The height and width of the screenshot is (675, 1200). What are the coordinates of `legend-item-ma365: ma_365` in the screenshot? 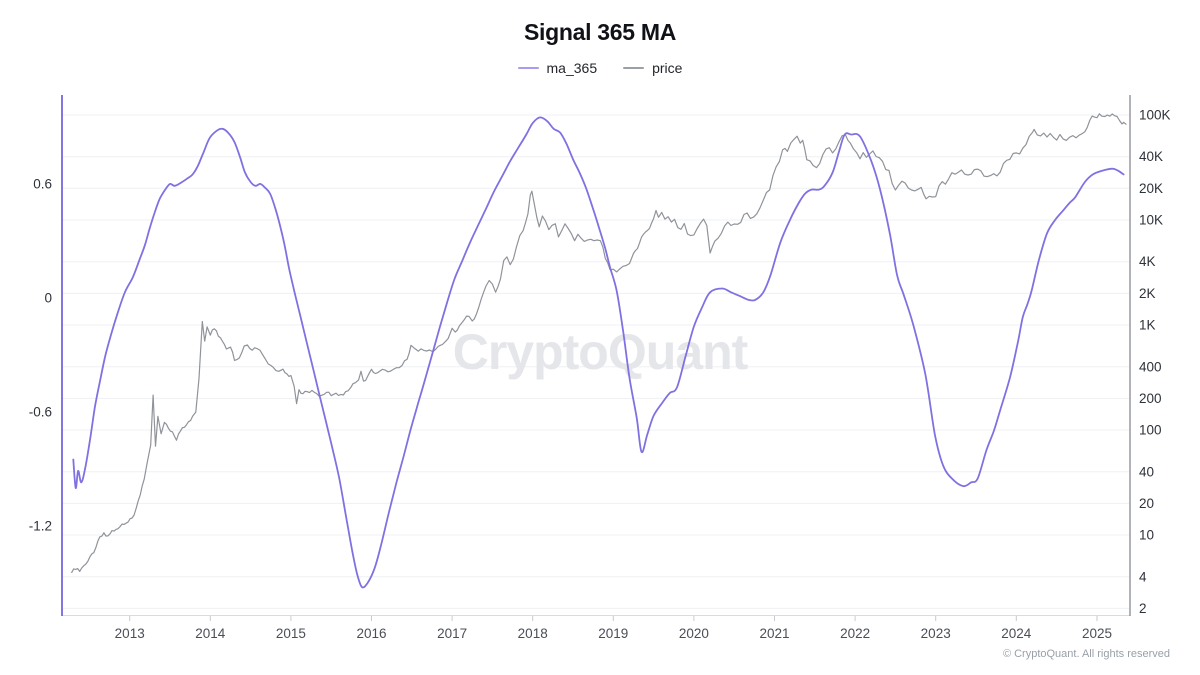 It's located at (557, 68).